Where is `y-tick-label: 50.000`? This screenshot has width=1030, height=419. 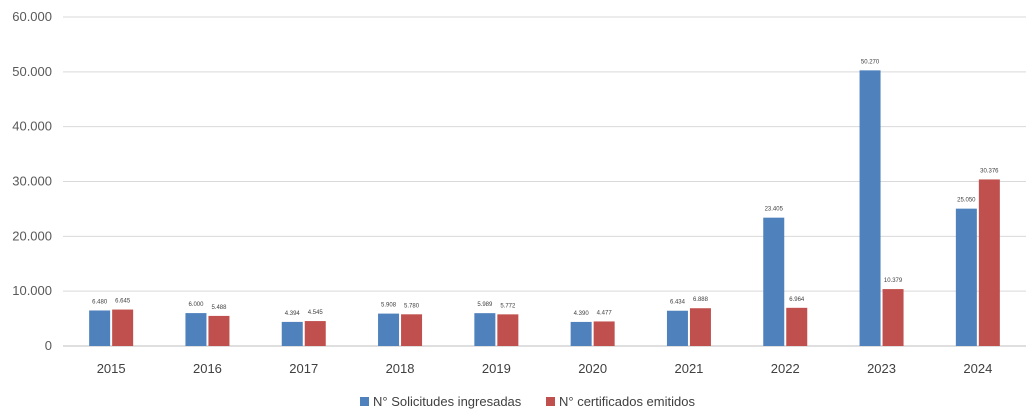 y-tick-label: 50.000 is located at coordinates (32, 71).